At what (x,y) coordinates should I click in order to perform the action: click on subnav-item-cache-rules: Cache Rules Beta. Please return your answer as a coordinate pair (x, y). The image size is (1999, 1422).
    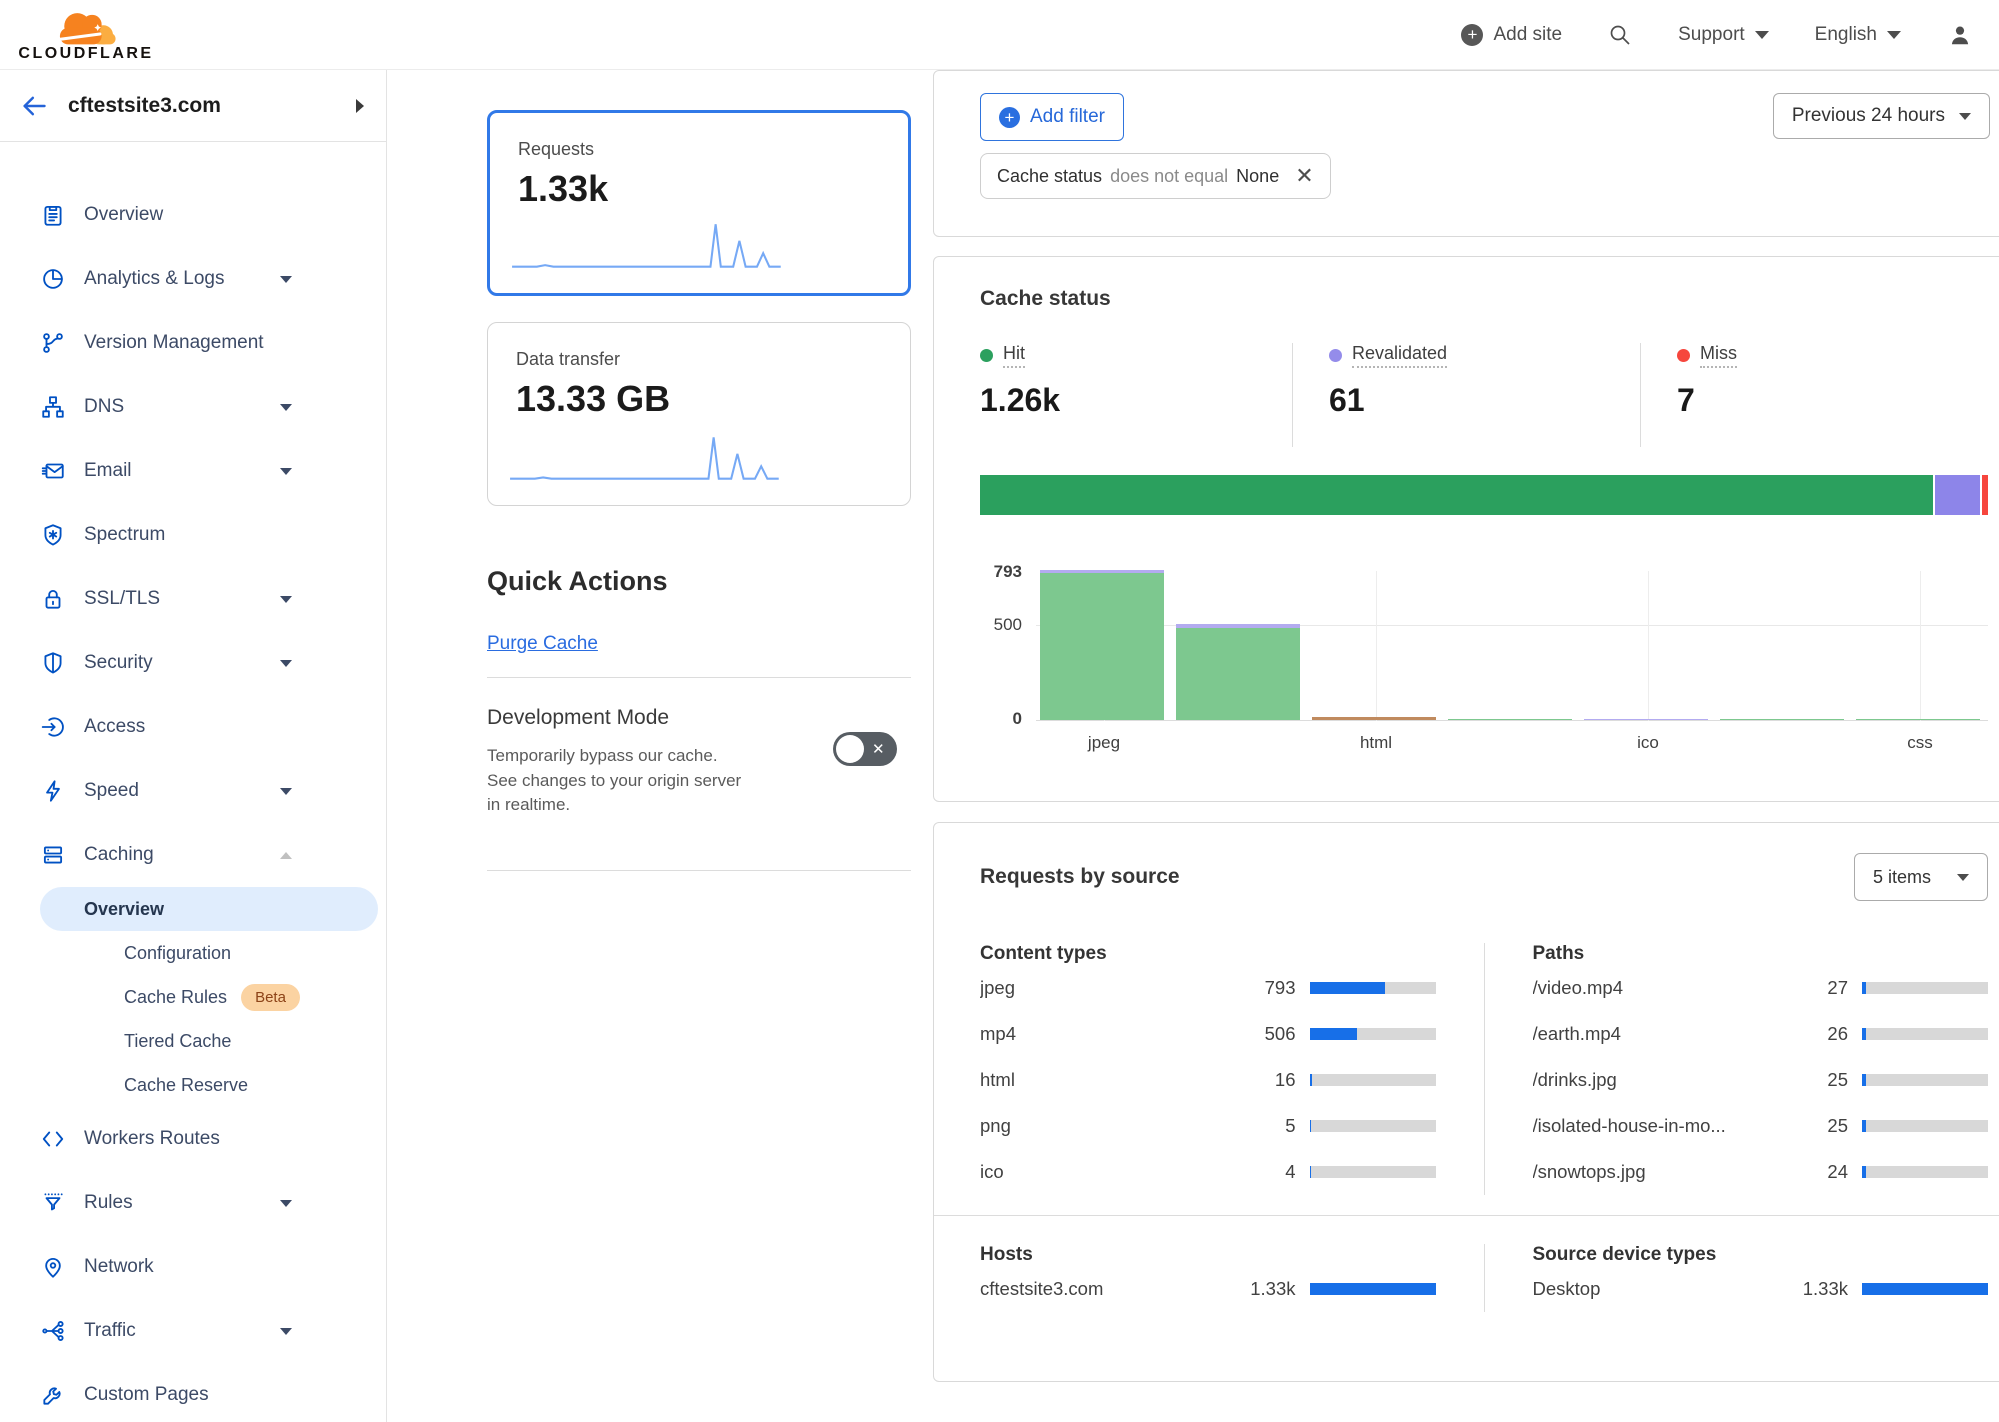
    Looking at the image, I should click on (209, 997).